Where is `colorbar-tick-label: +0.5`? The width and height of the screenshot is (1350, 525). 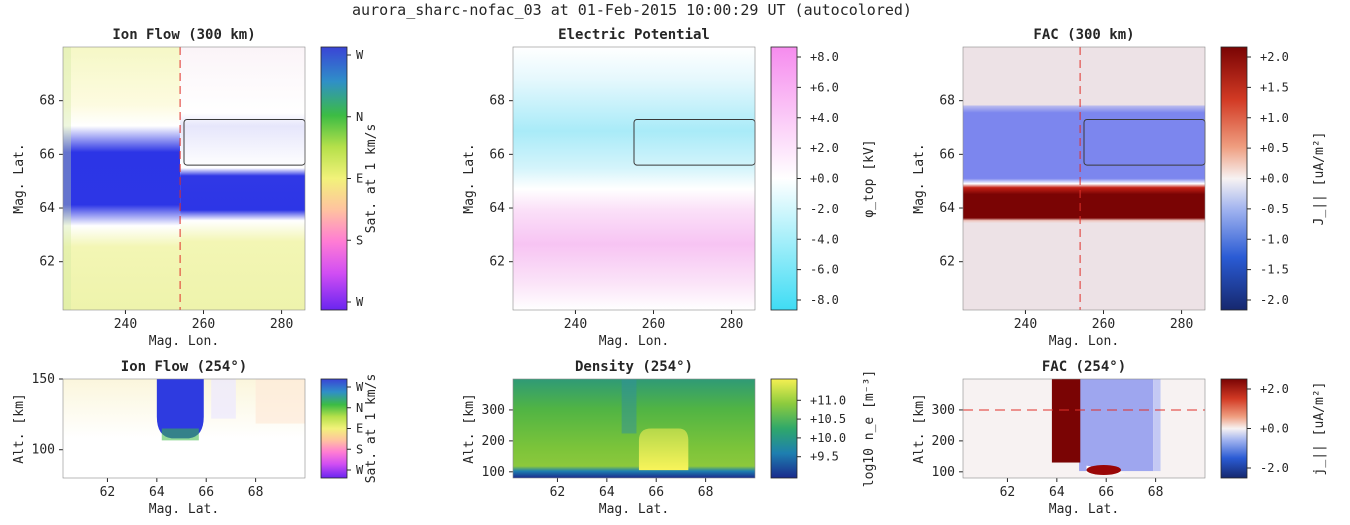 colorbar-tick-label: +0.5 is located at coordinates (1274, 148).